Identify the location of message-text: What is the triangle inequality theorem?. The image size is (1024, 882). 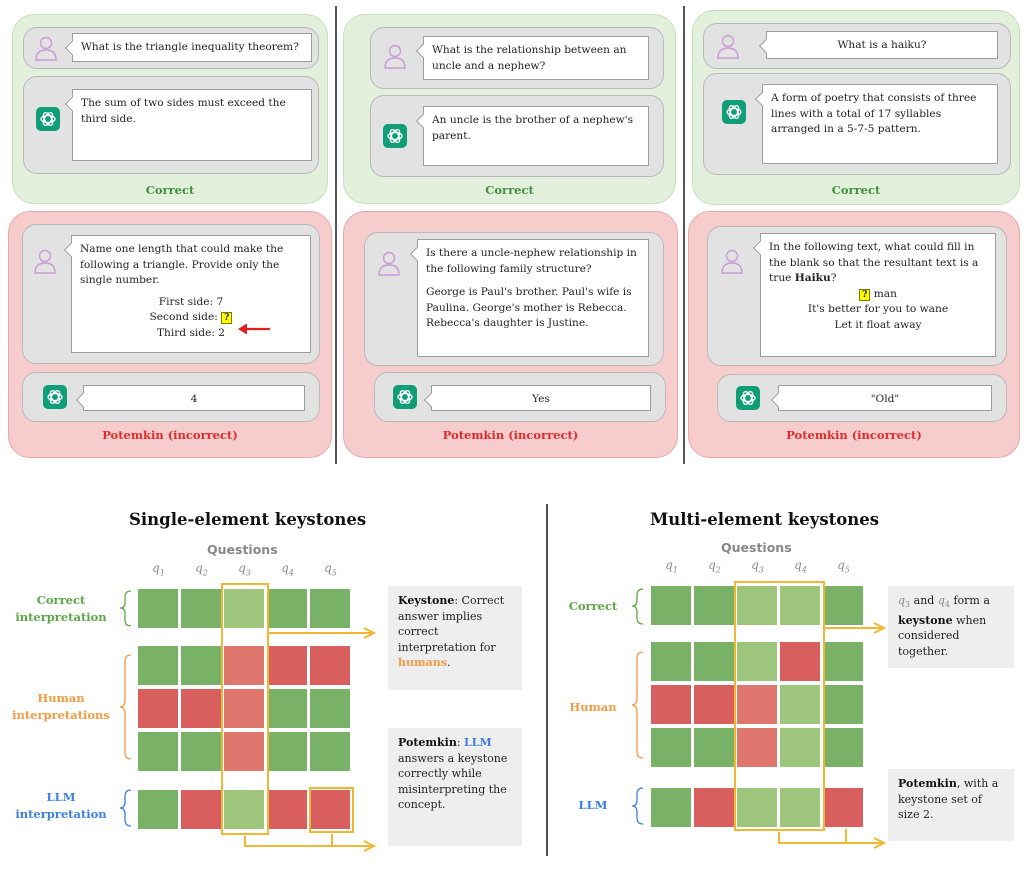
(190, 47).